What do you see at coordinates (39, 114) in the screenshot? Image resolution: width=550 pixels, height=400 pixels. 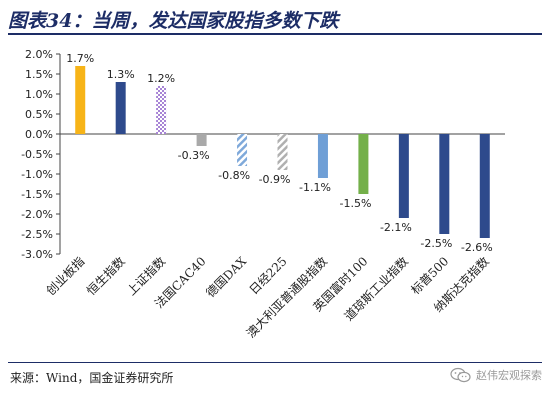 I see `y-tick-label: 0.5%` at bounding box center [39, 114].